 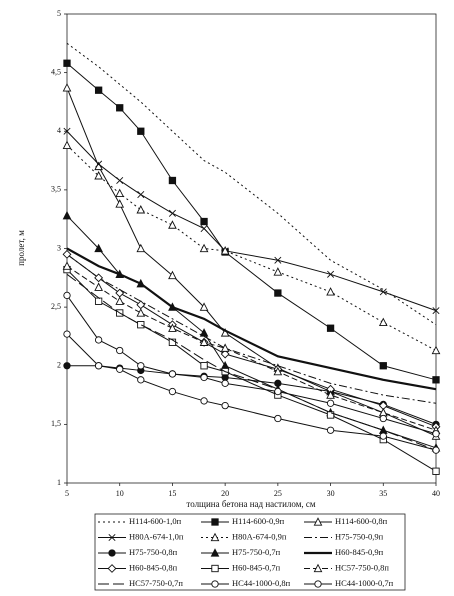 What do you see at coordinates (67, 493) in the screenshot?
I see `x-tick-label: 5` at bounding box center [67, 493].